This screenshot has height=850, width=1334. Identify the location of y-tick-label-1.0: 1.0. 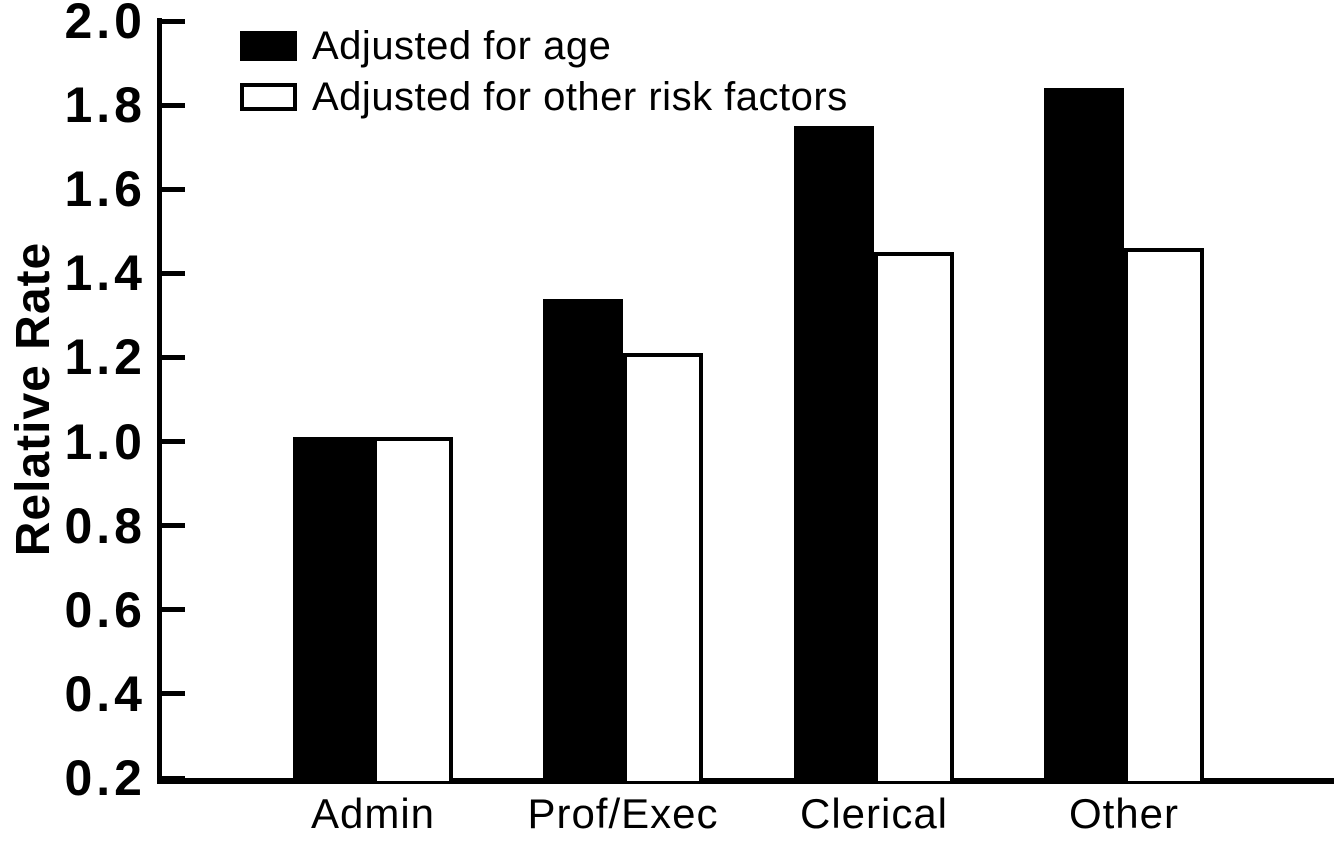
(105, 442).